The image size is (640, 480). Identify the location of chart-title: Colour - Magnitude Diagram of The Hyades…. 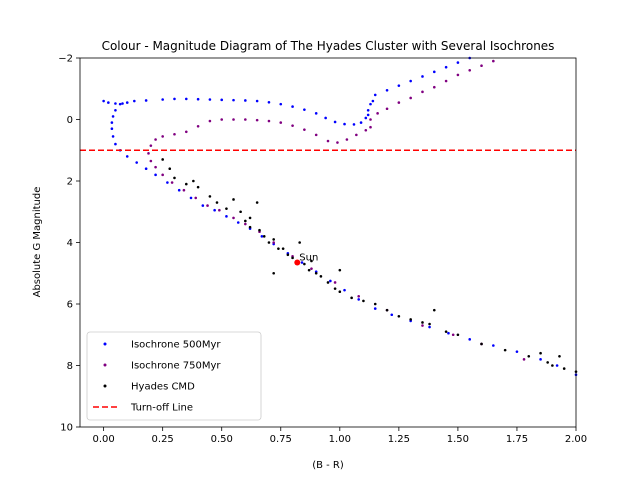
(328, 46).